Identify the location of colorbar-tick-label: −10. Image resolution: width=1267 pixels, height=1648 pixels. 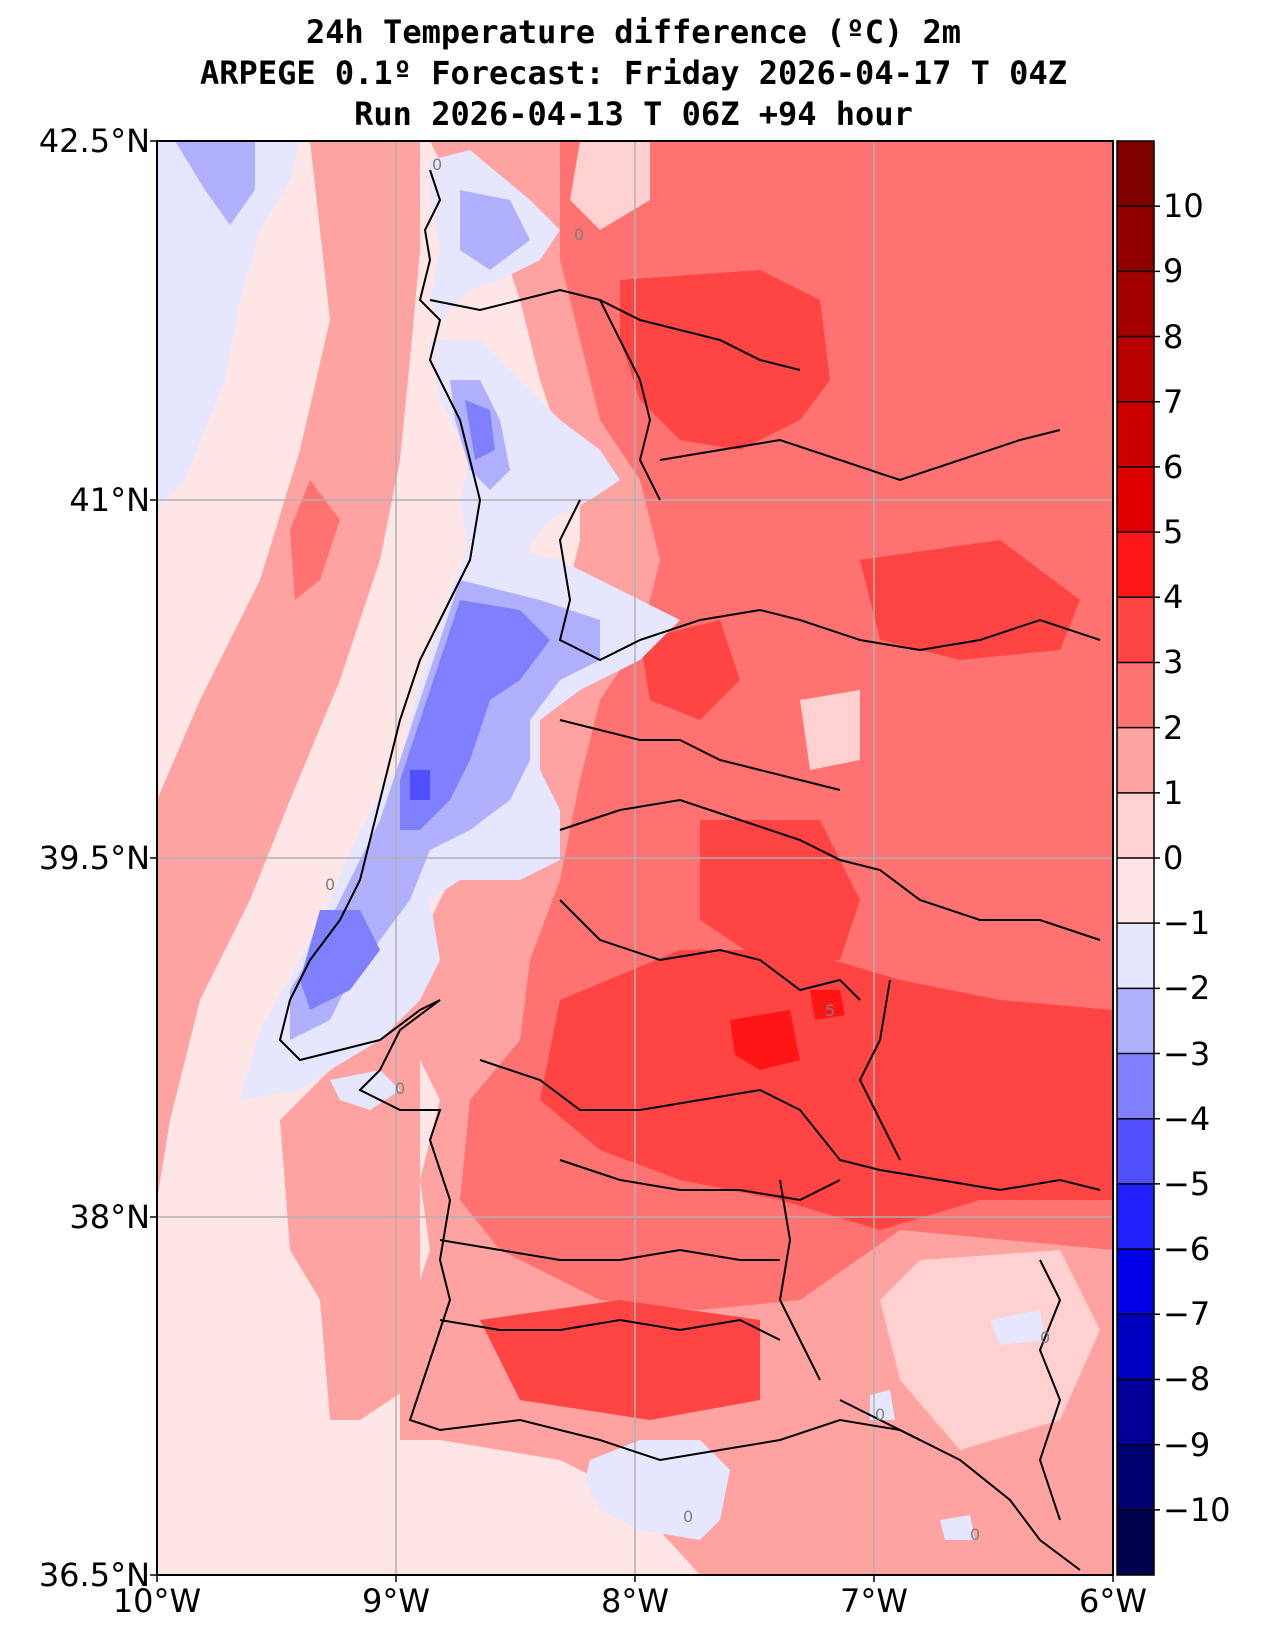
(1197, 1509).